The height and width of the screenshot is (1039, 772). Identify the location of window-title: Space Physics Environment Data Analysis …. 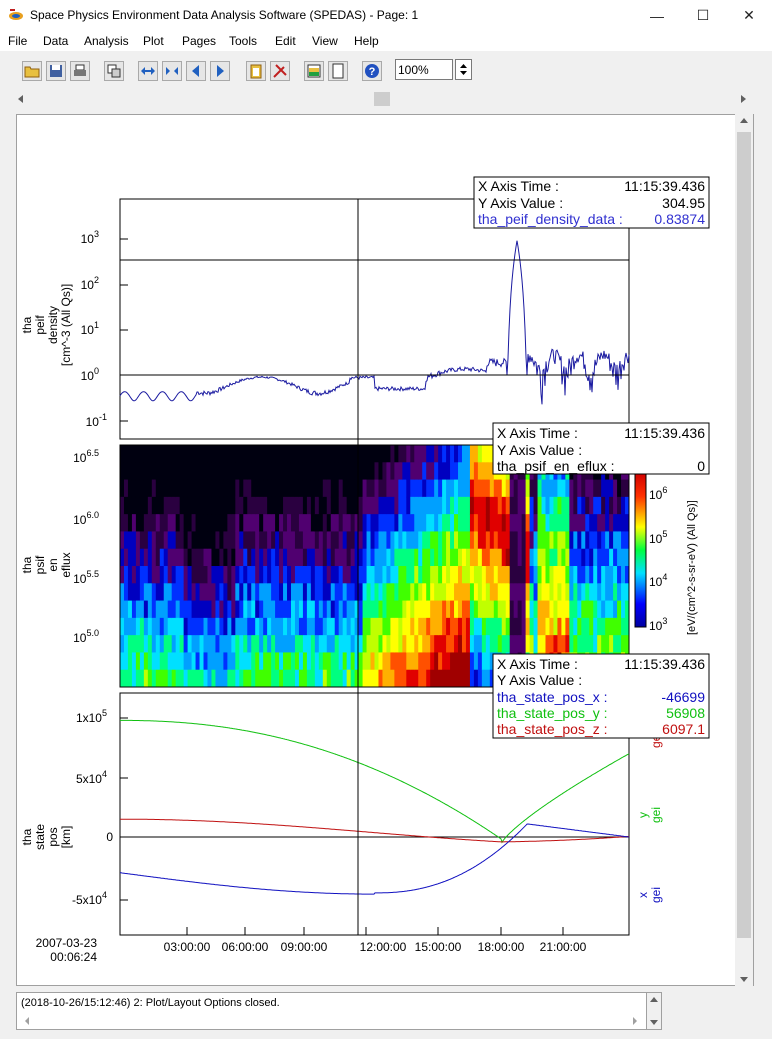
(224, 15).